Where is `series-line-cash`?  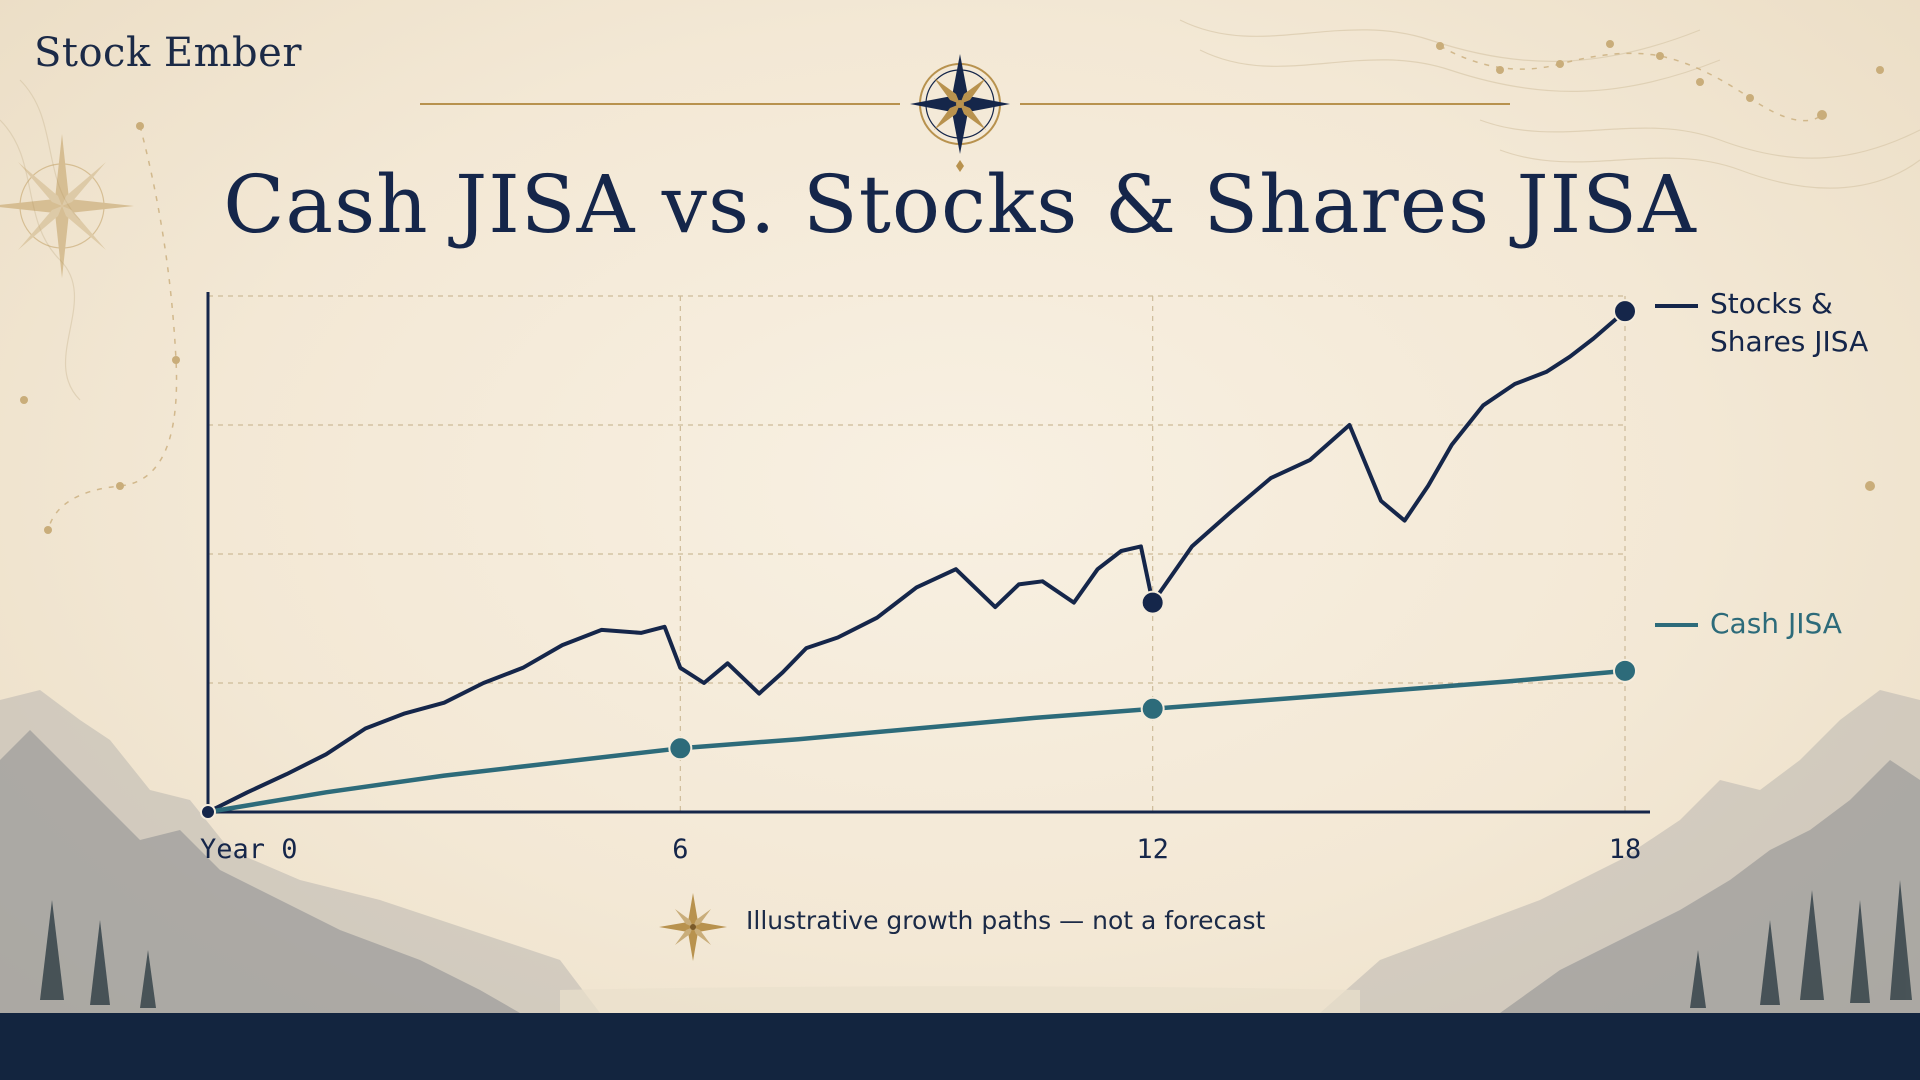 series-line-cash is located at coordinates (916, 741).